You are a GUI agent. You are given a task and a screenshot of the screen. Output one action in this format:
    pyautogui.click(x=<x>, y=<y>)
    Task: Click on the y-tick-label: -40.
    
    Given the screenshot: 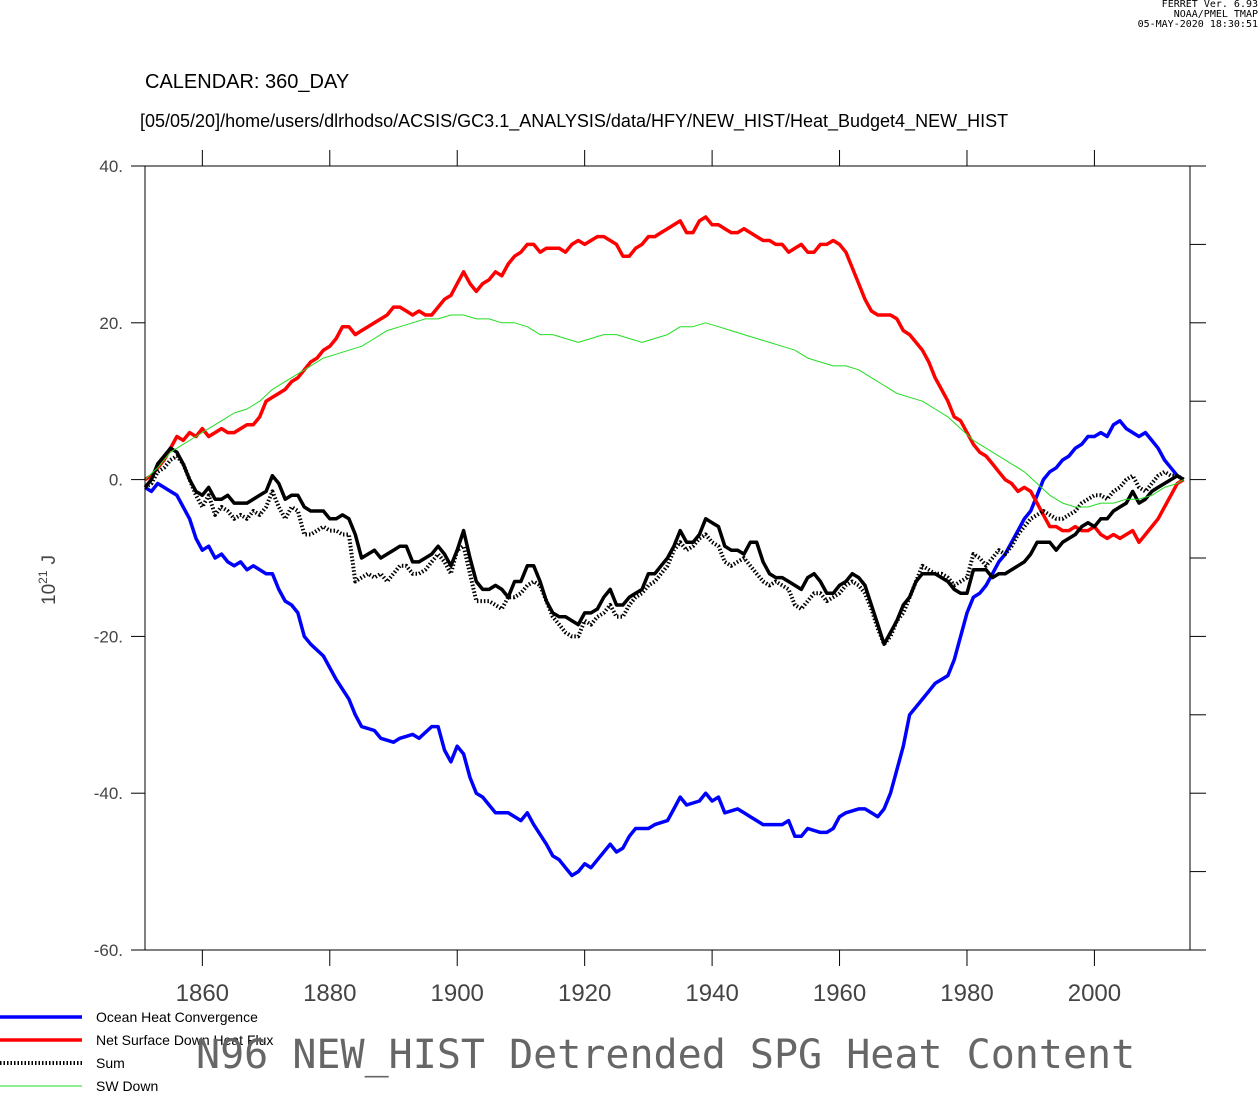 What is the action you would take?
    pyautogui.click(x=108, y=793)
    